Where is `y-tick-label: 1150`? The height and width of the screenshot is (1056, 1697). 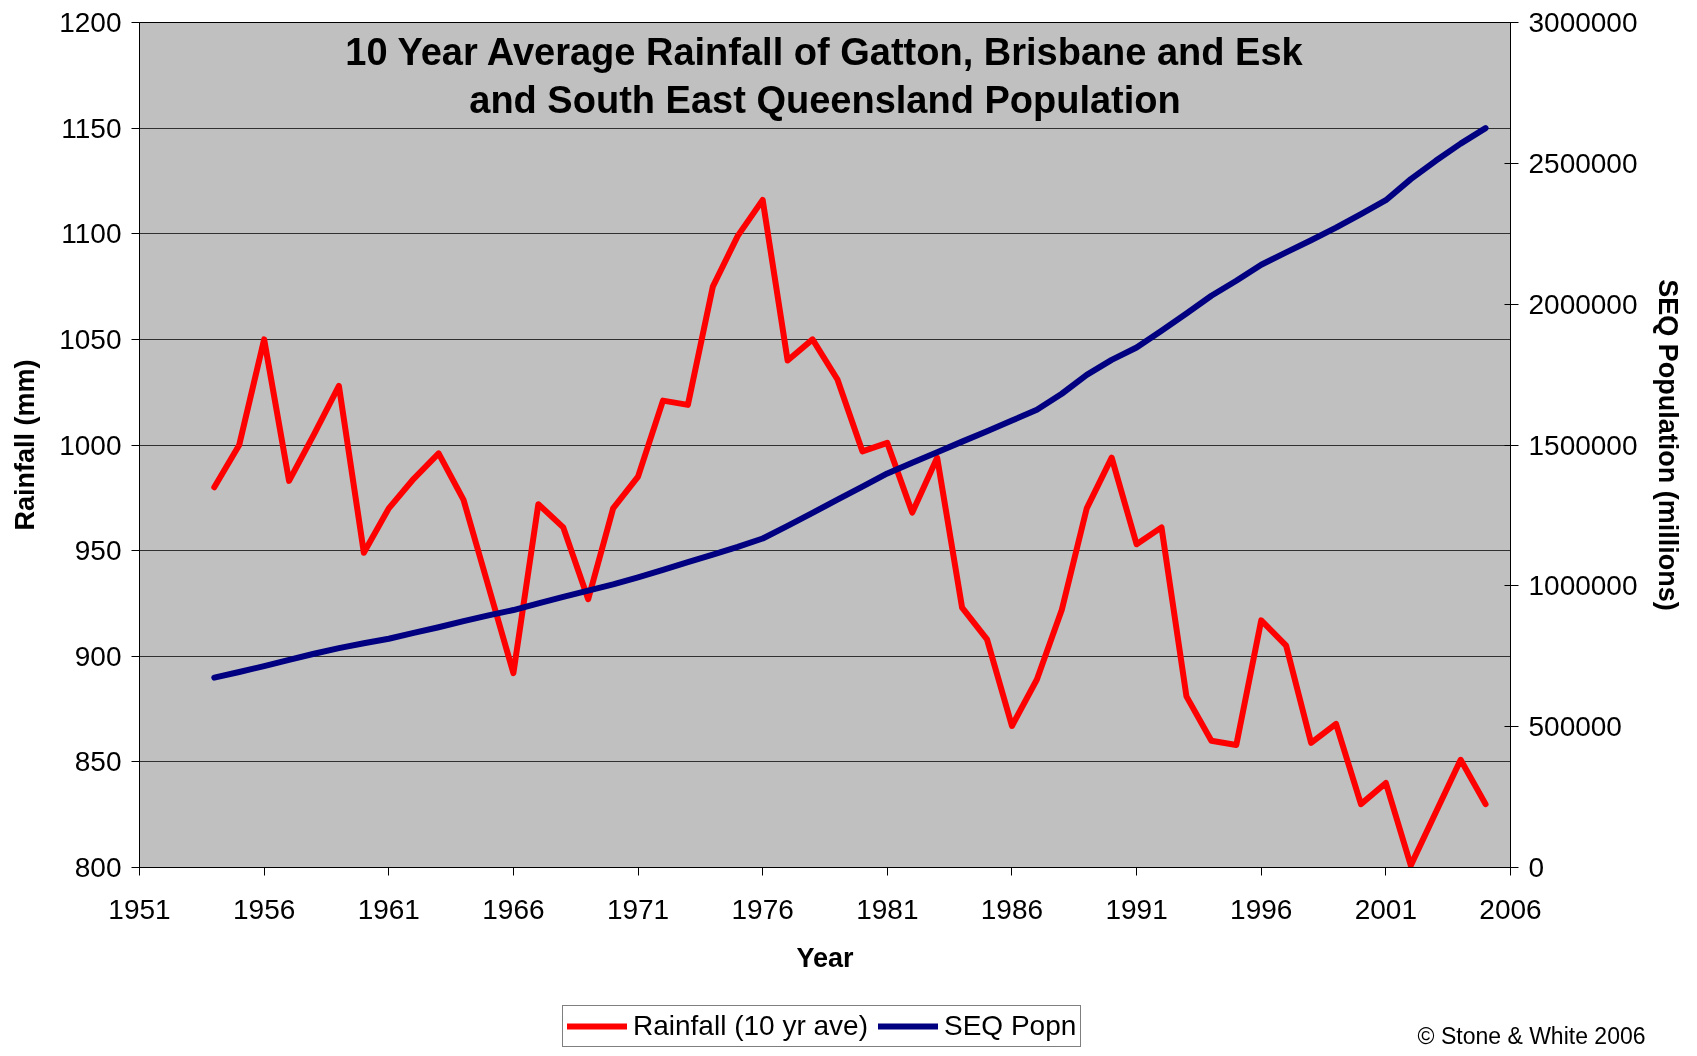
y-tick-label: 1150 is located at coordinates (91, 128).